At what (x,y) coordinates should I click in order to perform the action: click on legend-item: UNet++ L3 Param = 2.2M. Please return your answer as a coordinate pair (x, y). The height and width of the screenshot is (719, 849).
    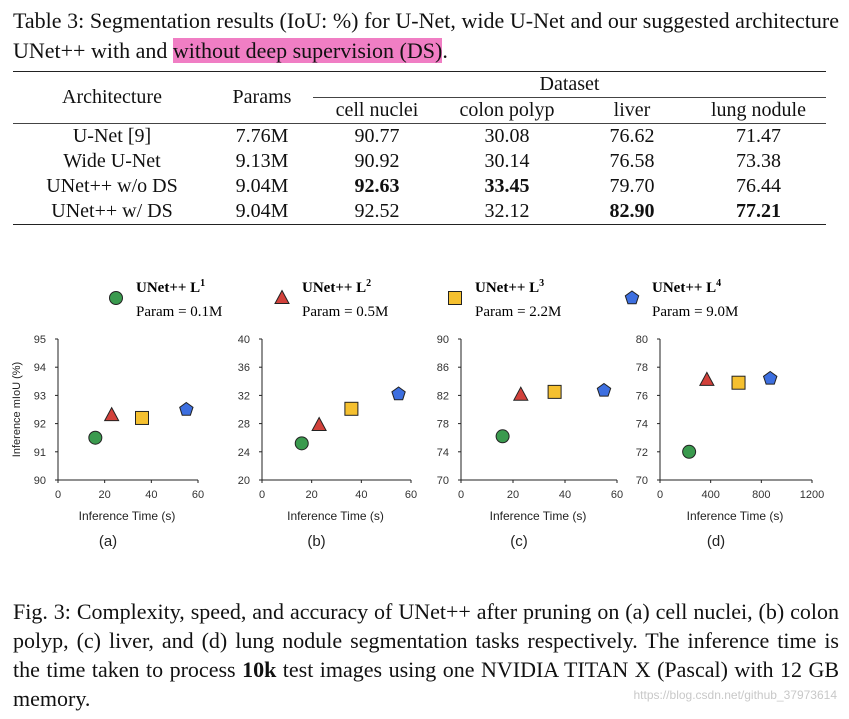
    Looking at the image, I should click on (504, 299).